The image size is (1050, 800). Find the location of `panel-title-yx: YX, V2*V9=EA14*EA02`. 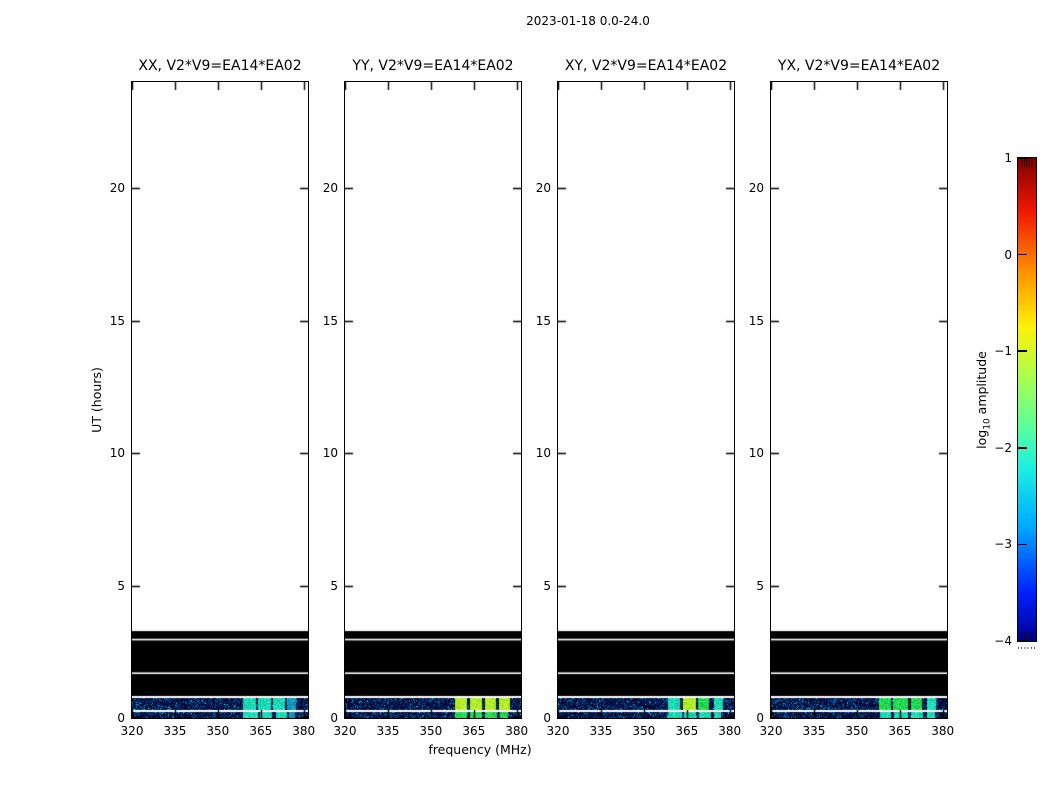

panel-title-yx: YX, V2*V9=EA14*EA02 is located at coordinates (859, 66).